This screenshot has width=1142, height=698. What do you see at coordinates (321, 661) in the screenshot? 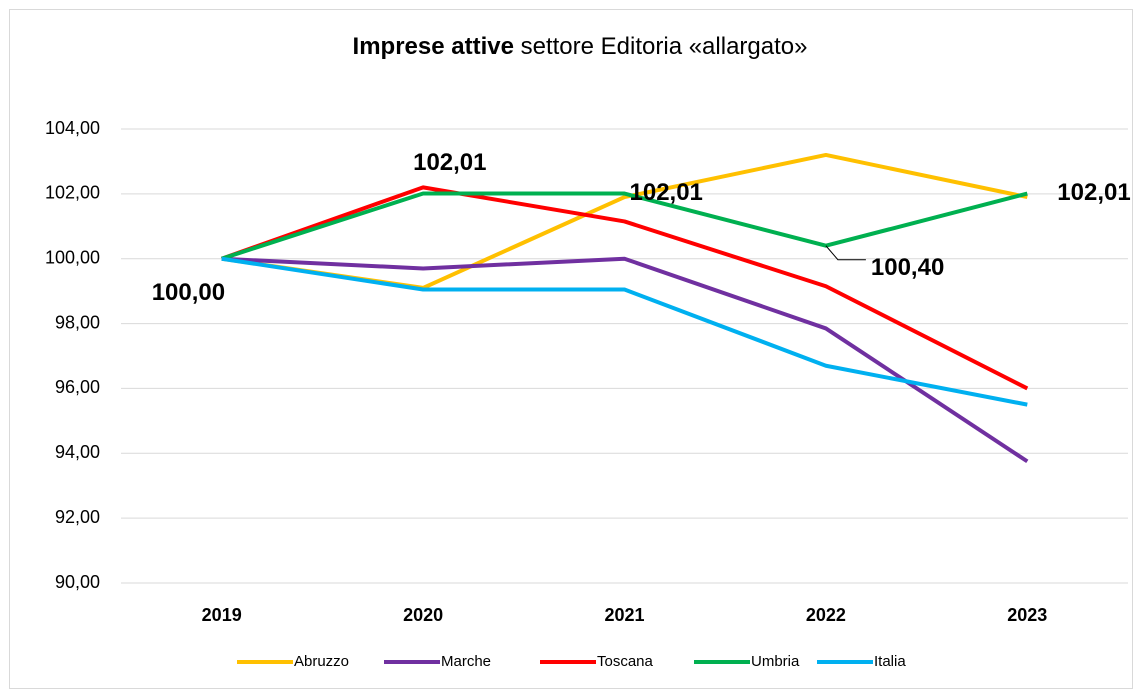
I see `legend-label: Abruzzo` at bounding box center [321, 661].